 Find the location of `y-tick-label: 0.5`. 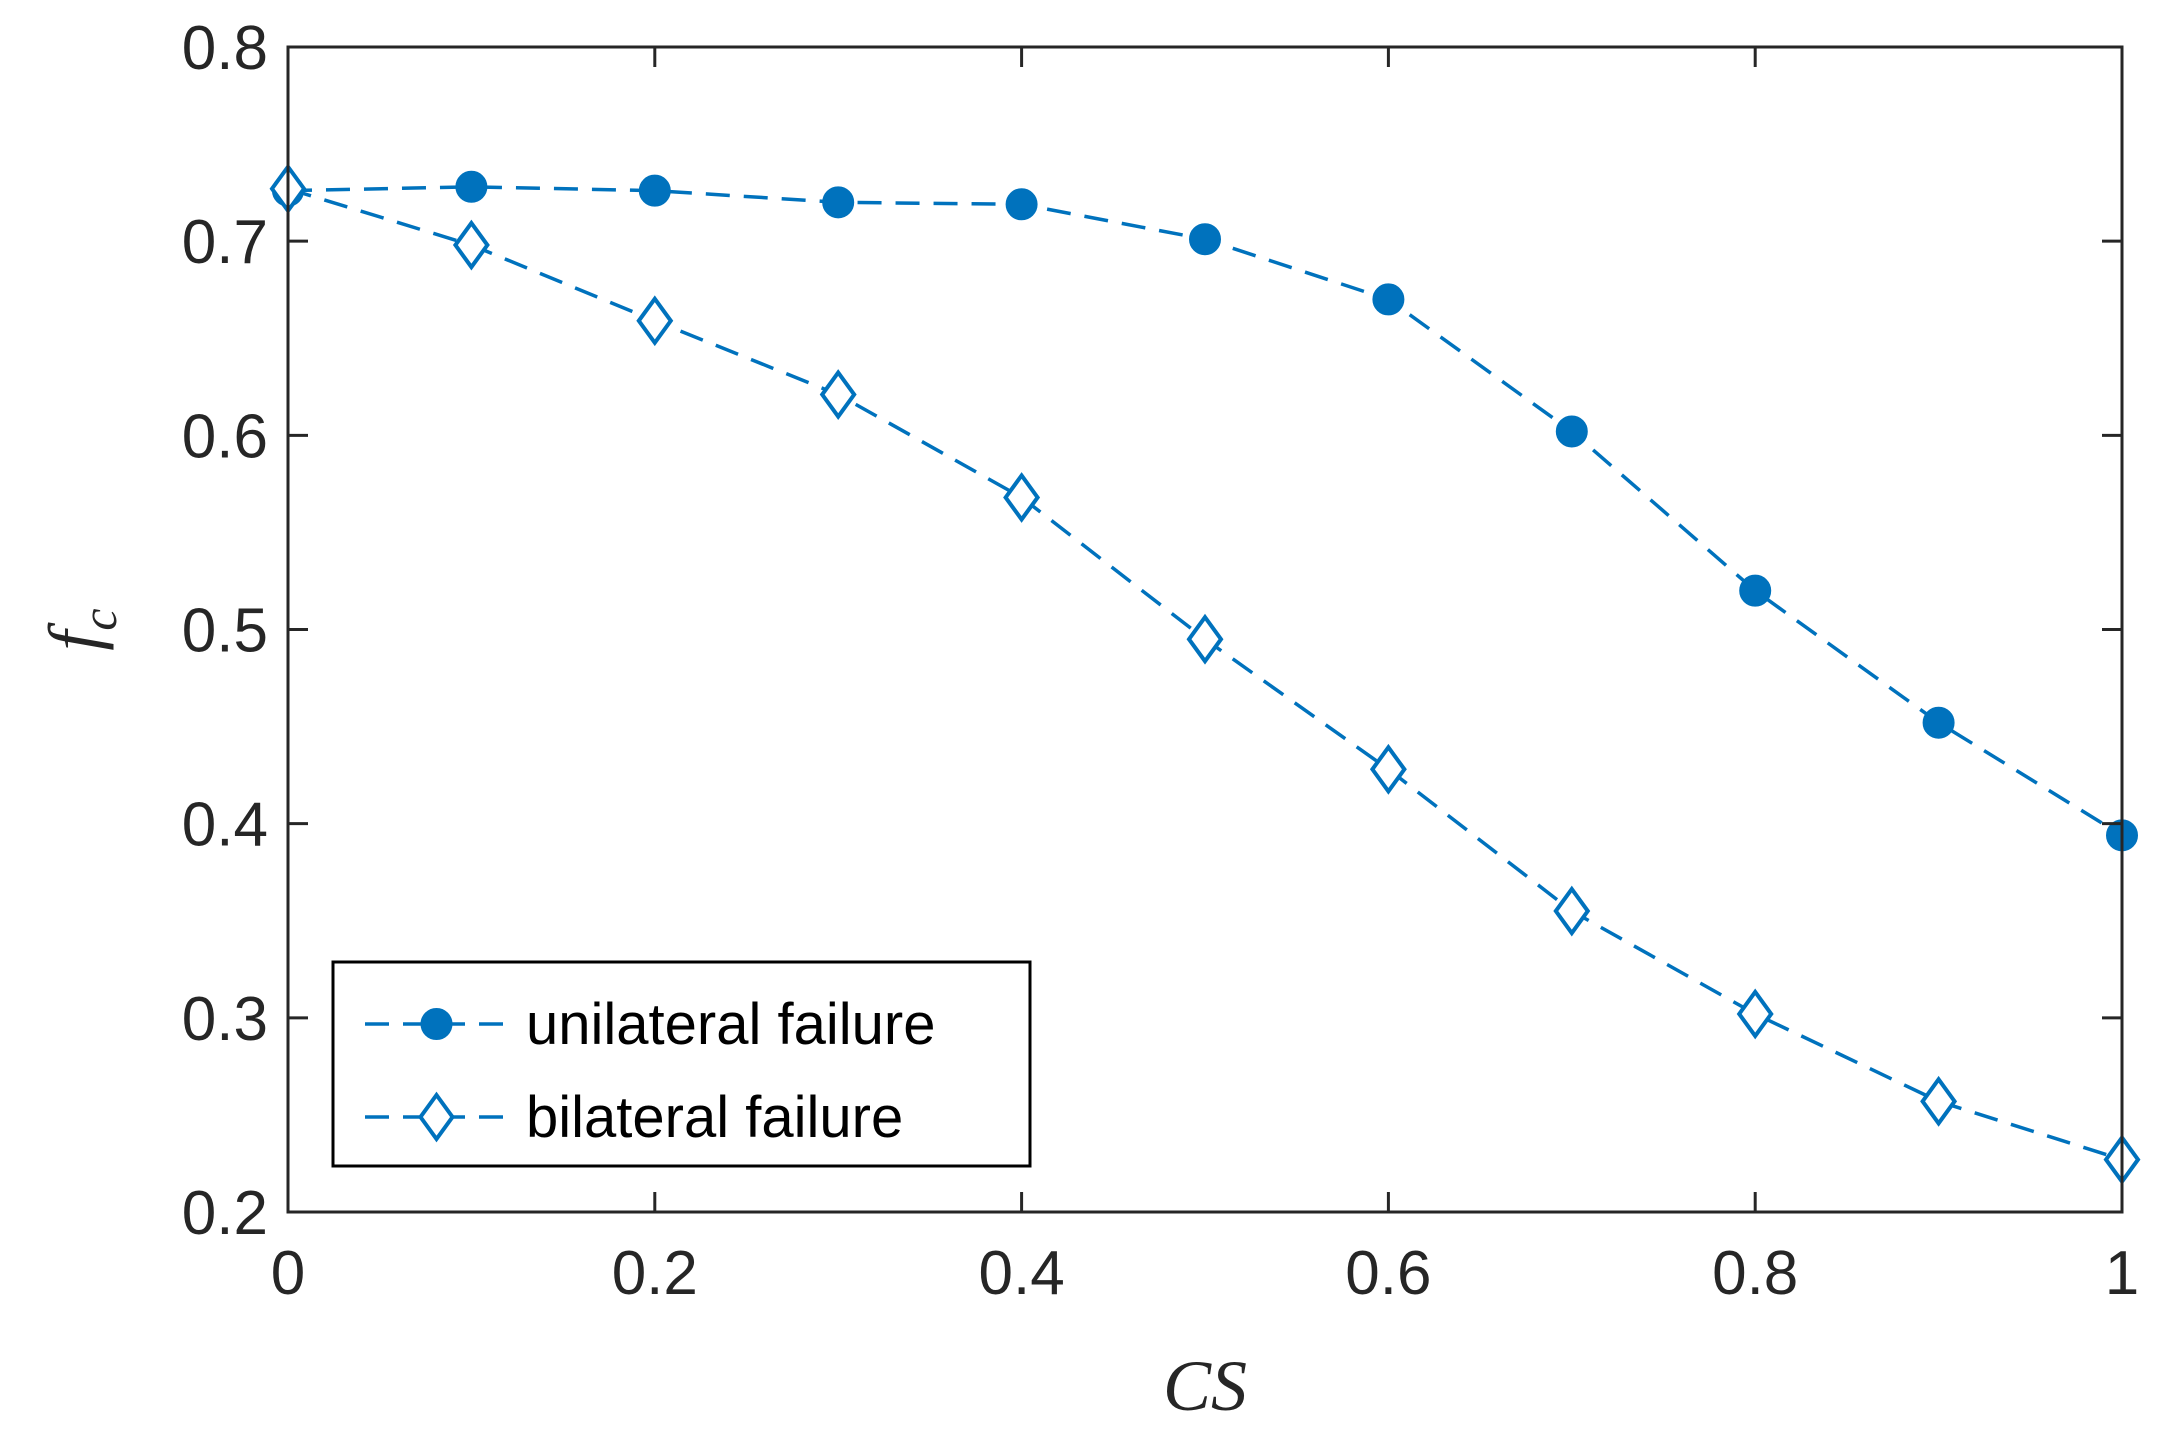

y-tick-label: 0.5 is located at coordinates (225, 631).